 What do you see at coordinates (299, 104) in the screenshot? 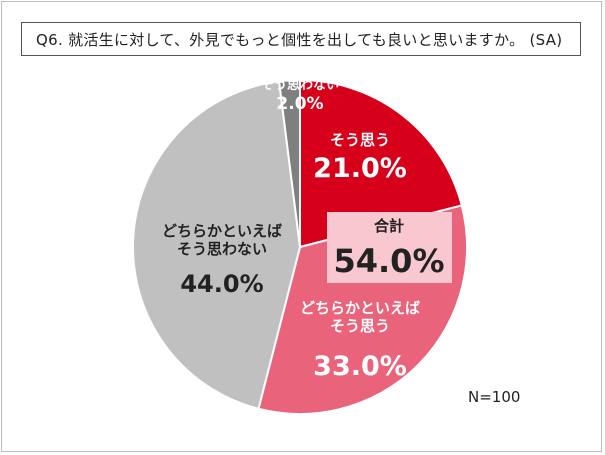
I see `slice-4-value: 2.0%` at bounding box center [299, 104].